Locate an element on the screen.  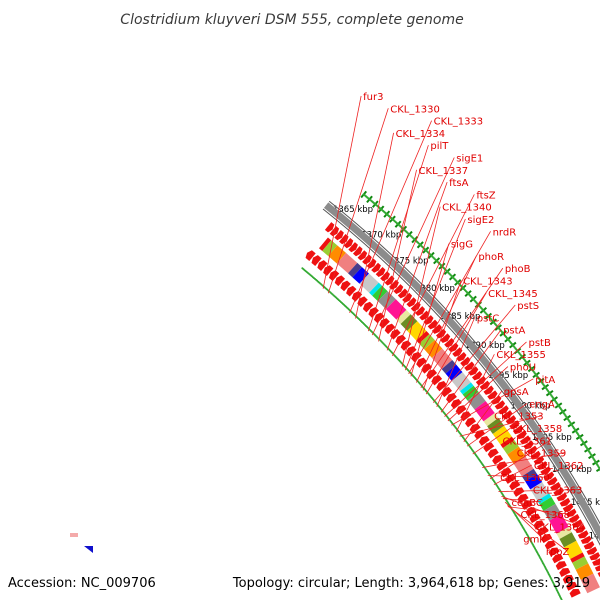
kbp-tick-label: 1400 kbp is located at coordinates (530, 407).